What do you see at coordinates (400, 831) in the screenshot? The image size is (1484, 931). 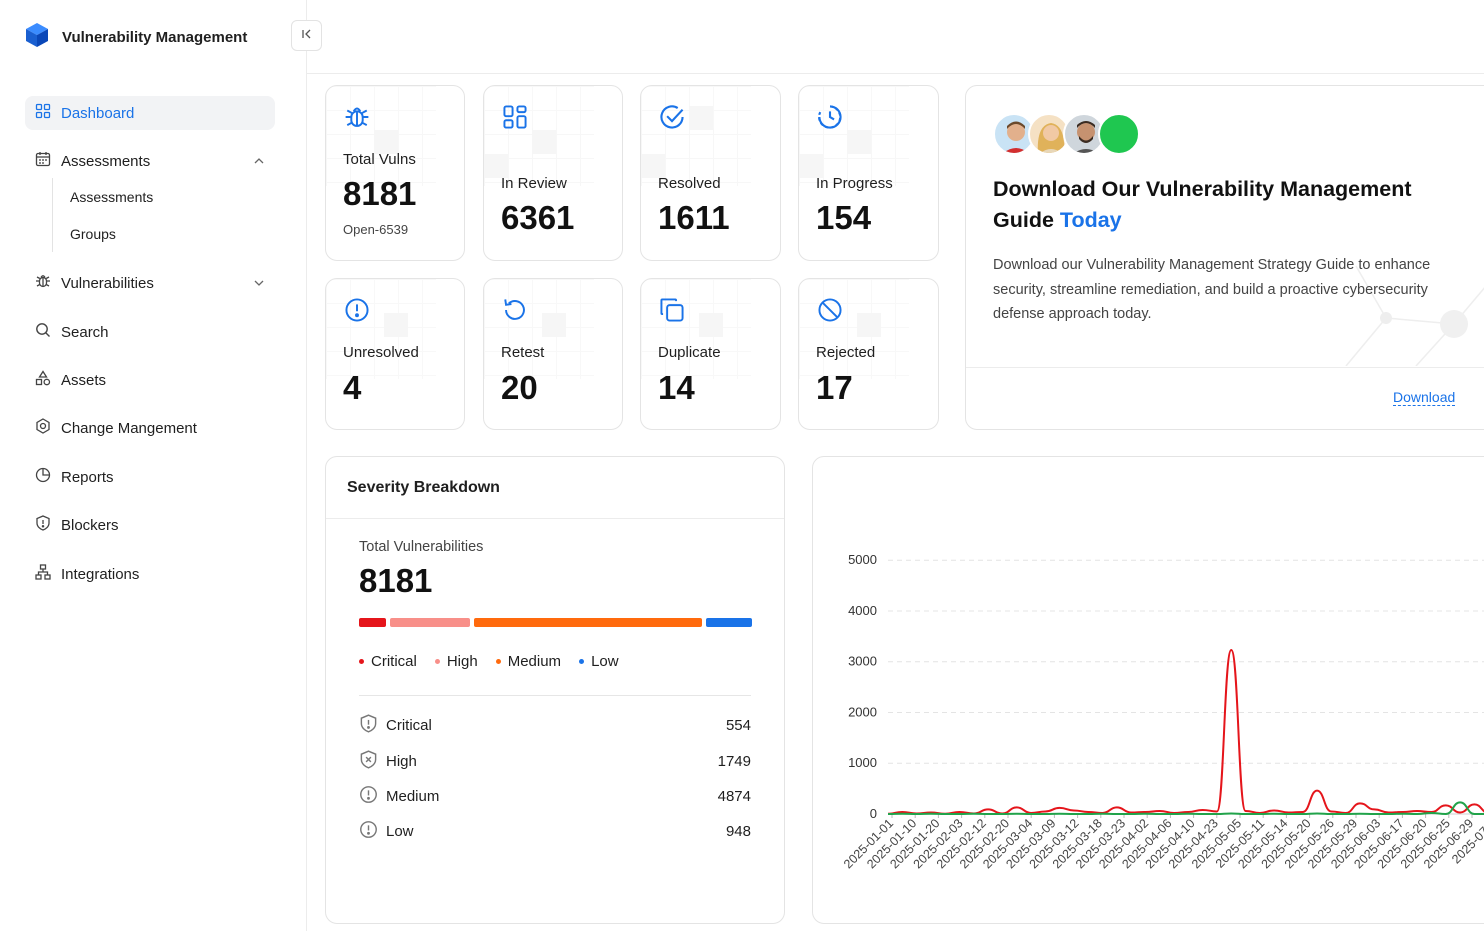 I see `severity-name: Low` at bounding box center [400, 831].